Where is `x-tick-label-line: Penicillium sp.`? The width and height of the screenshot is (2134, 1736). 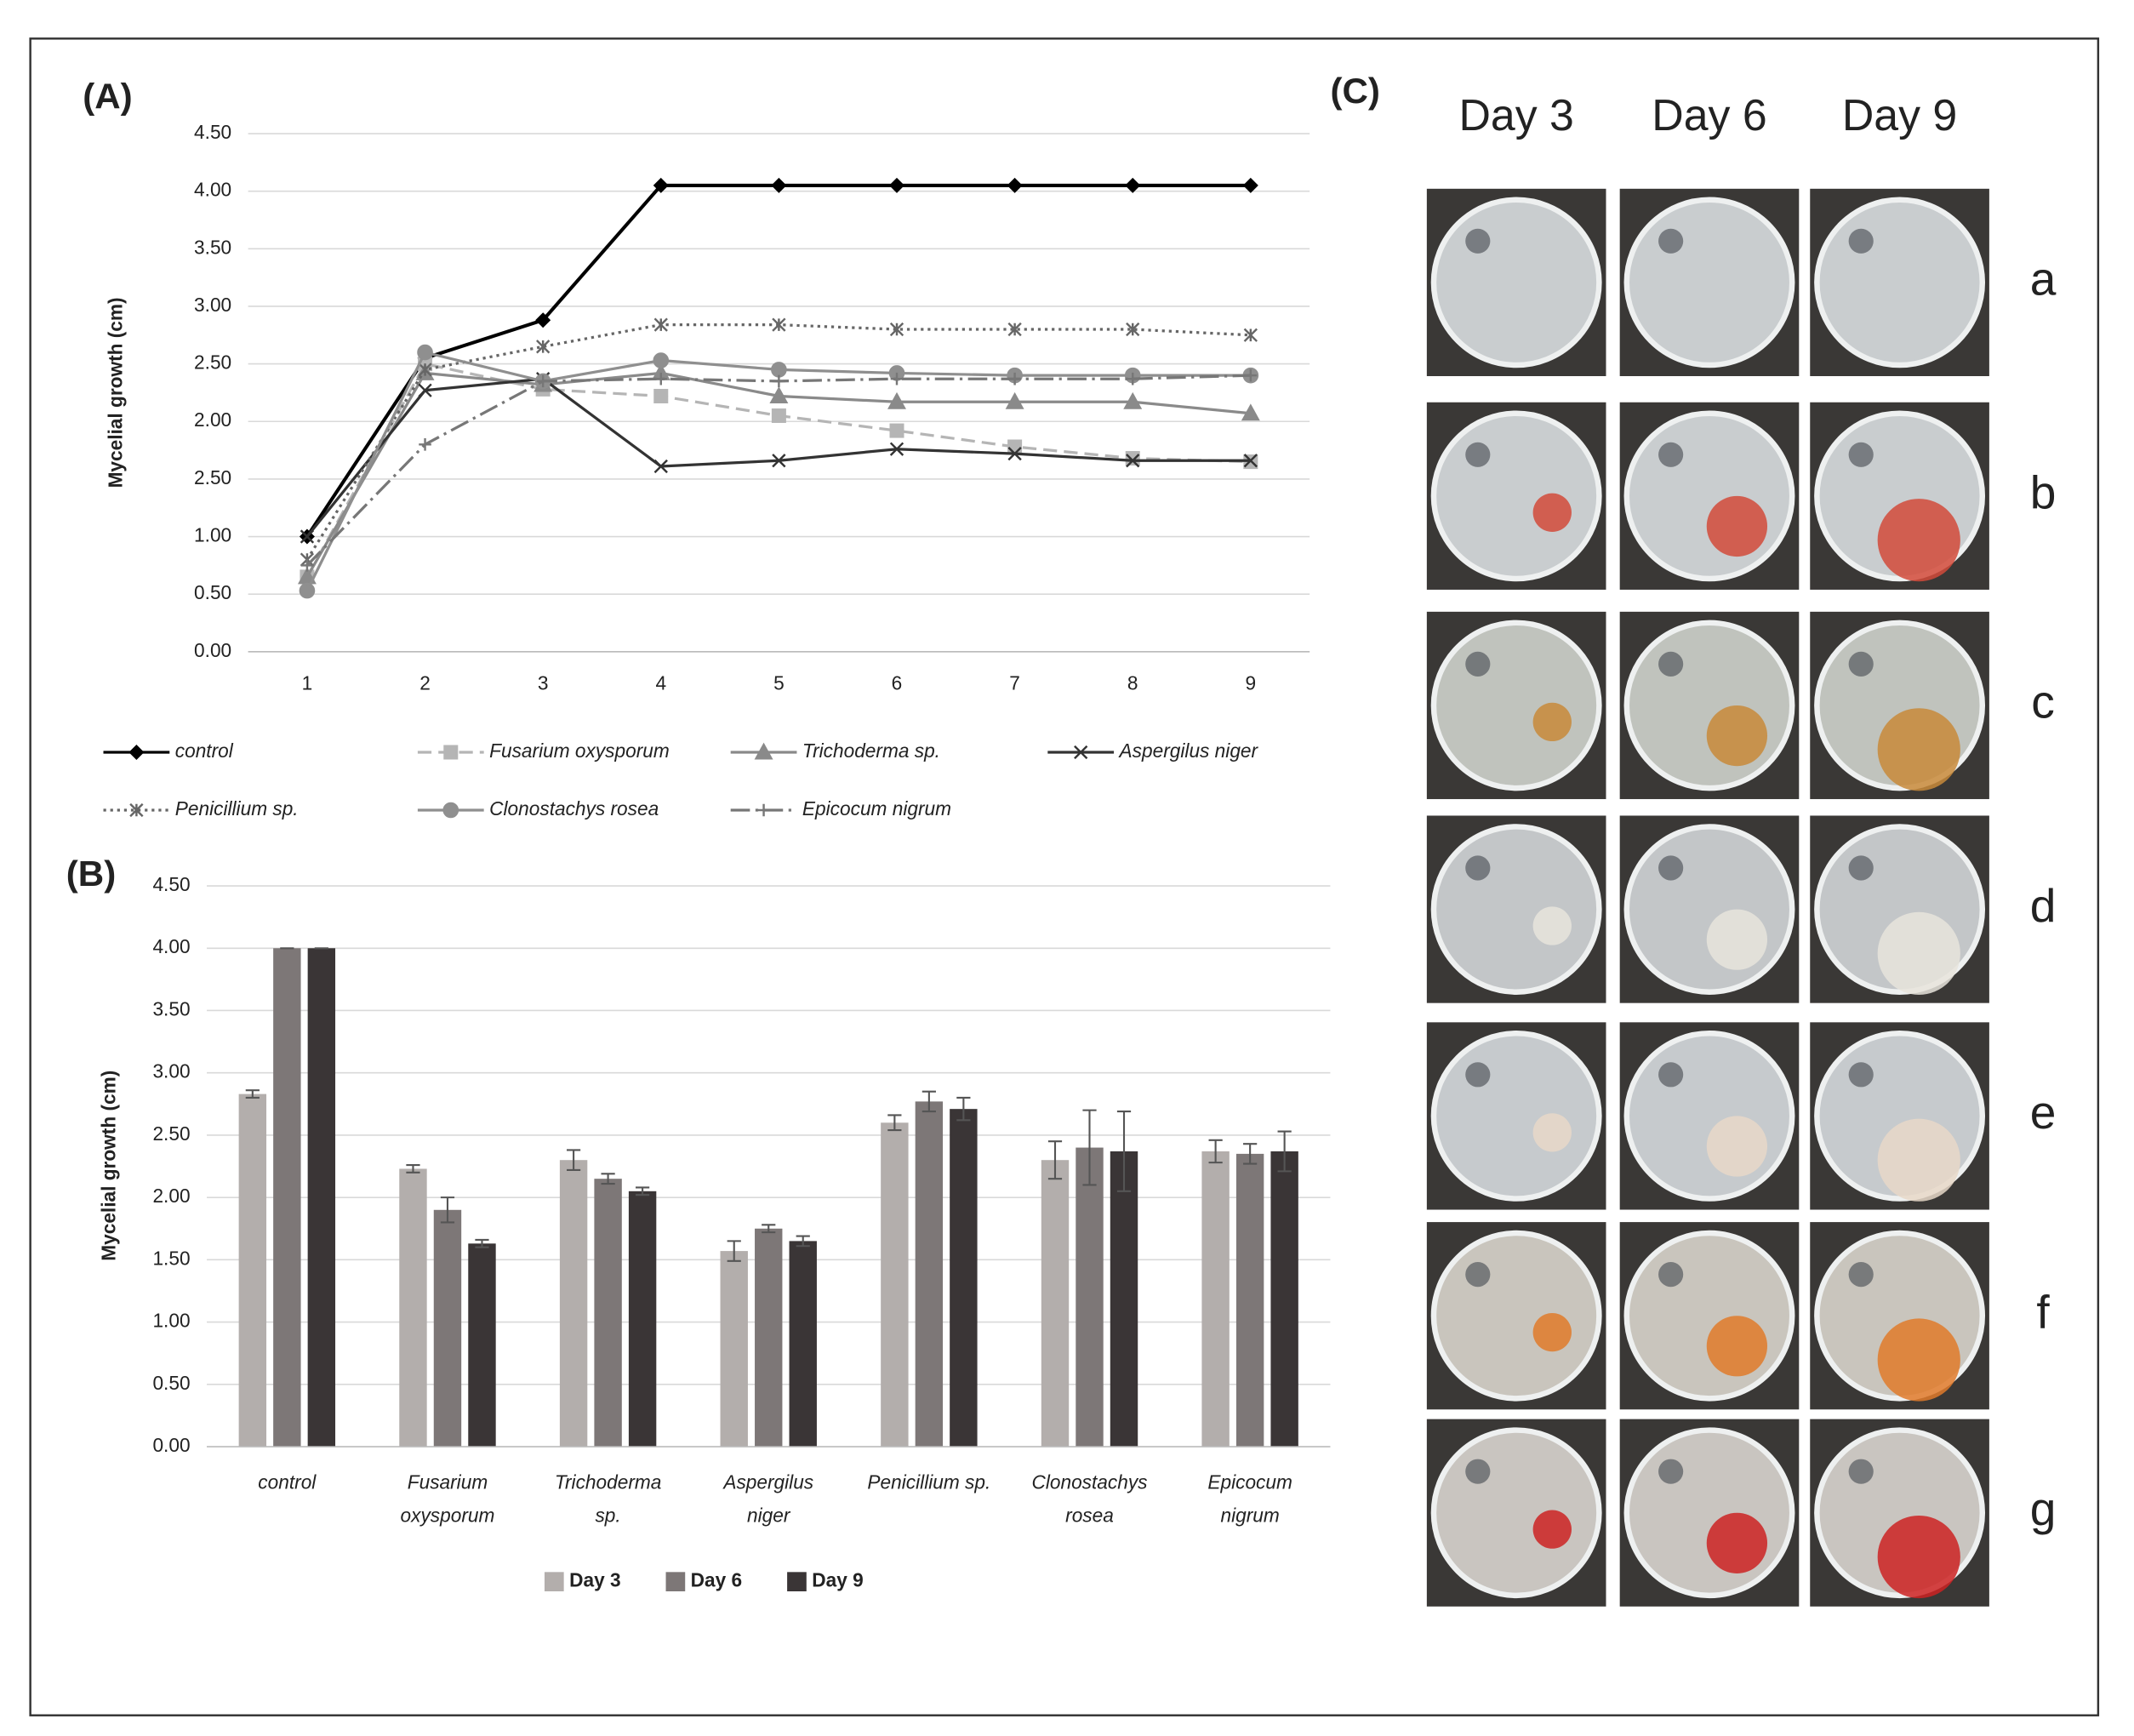 x-tick-label-line: Penicillium sp. is located at coordinates (928, 1482).